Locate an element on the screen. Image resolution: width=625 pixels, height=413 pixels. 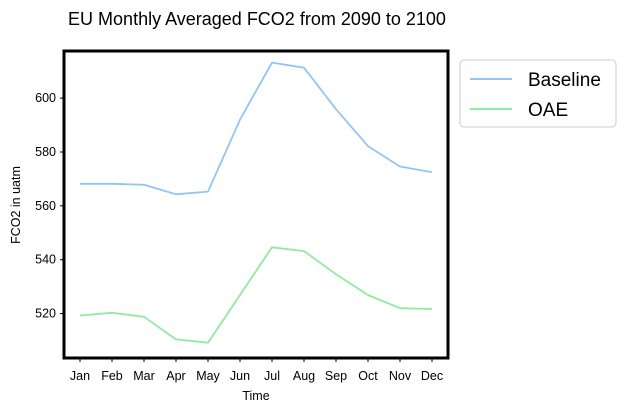
y-axis-label: FCO2 in uatm is located at coordinates (16, 205).